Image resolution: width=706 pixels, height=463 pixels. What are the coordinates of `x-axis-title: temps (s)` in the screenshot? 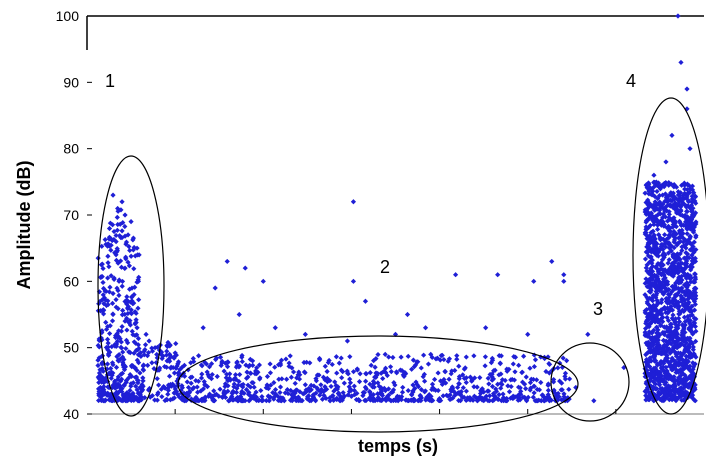 It's located at (398, 446).